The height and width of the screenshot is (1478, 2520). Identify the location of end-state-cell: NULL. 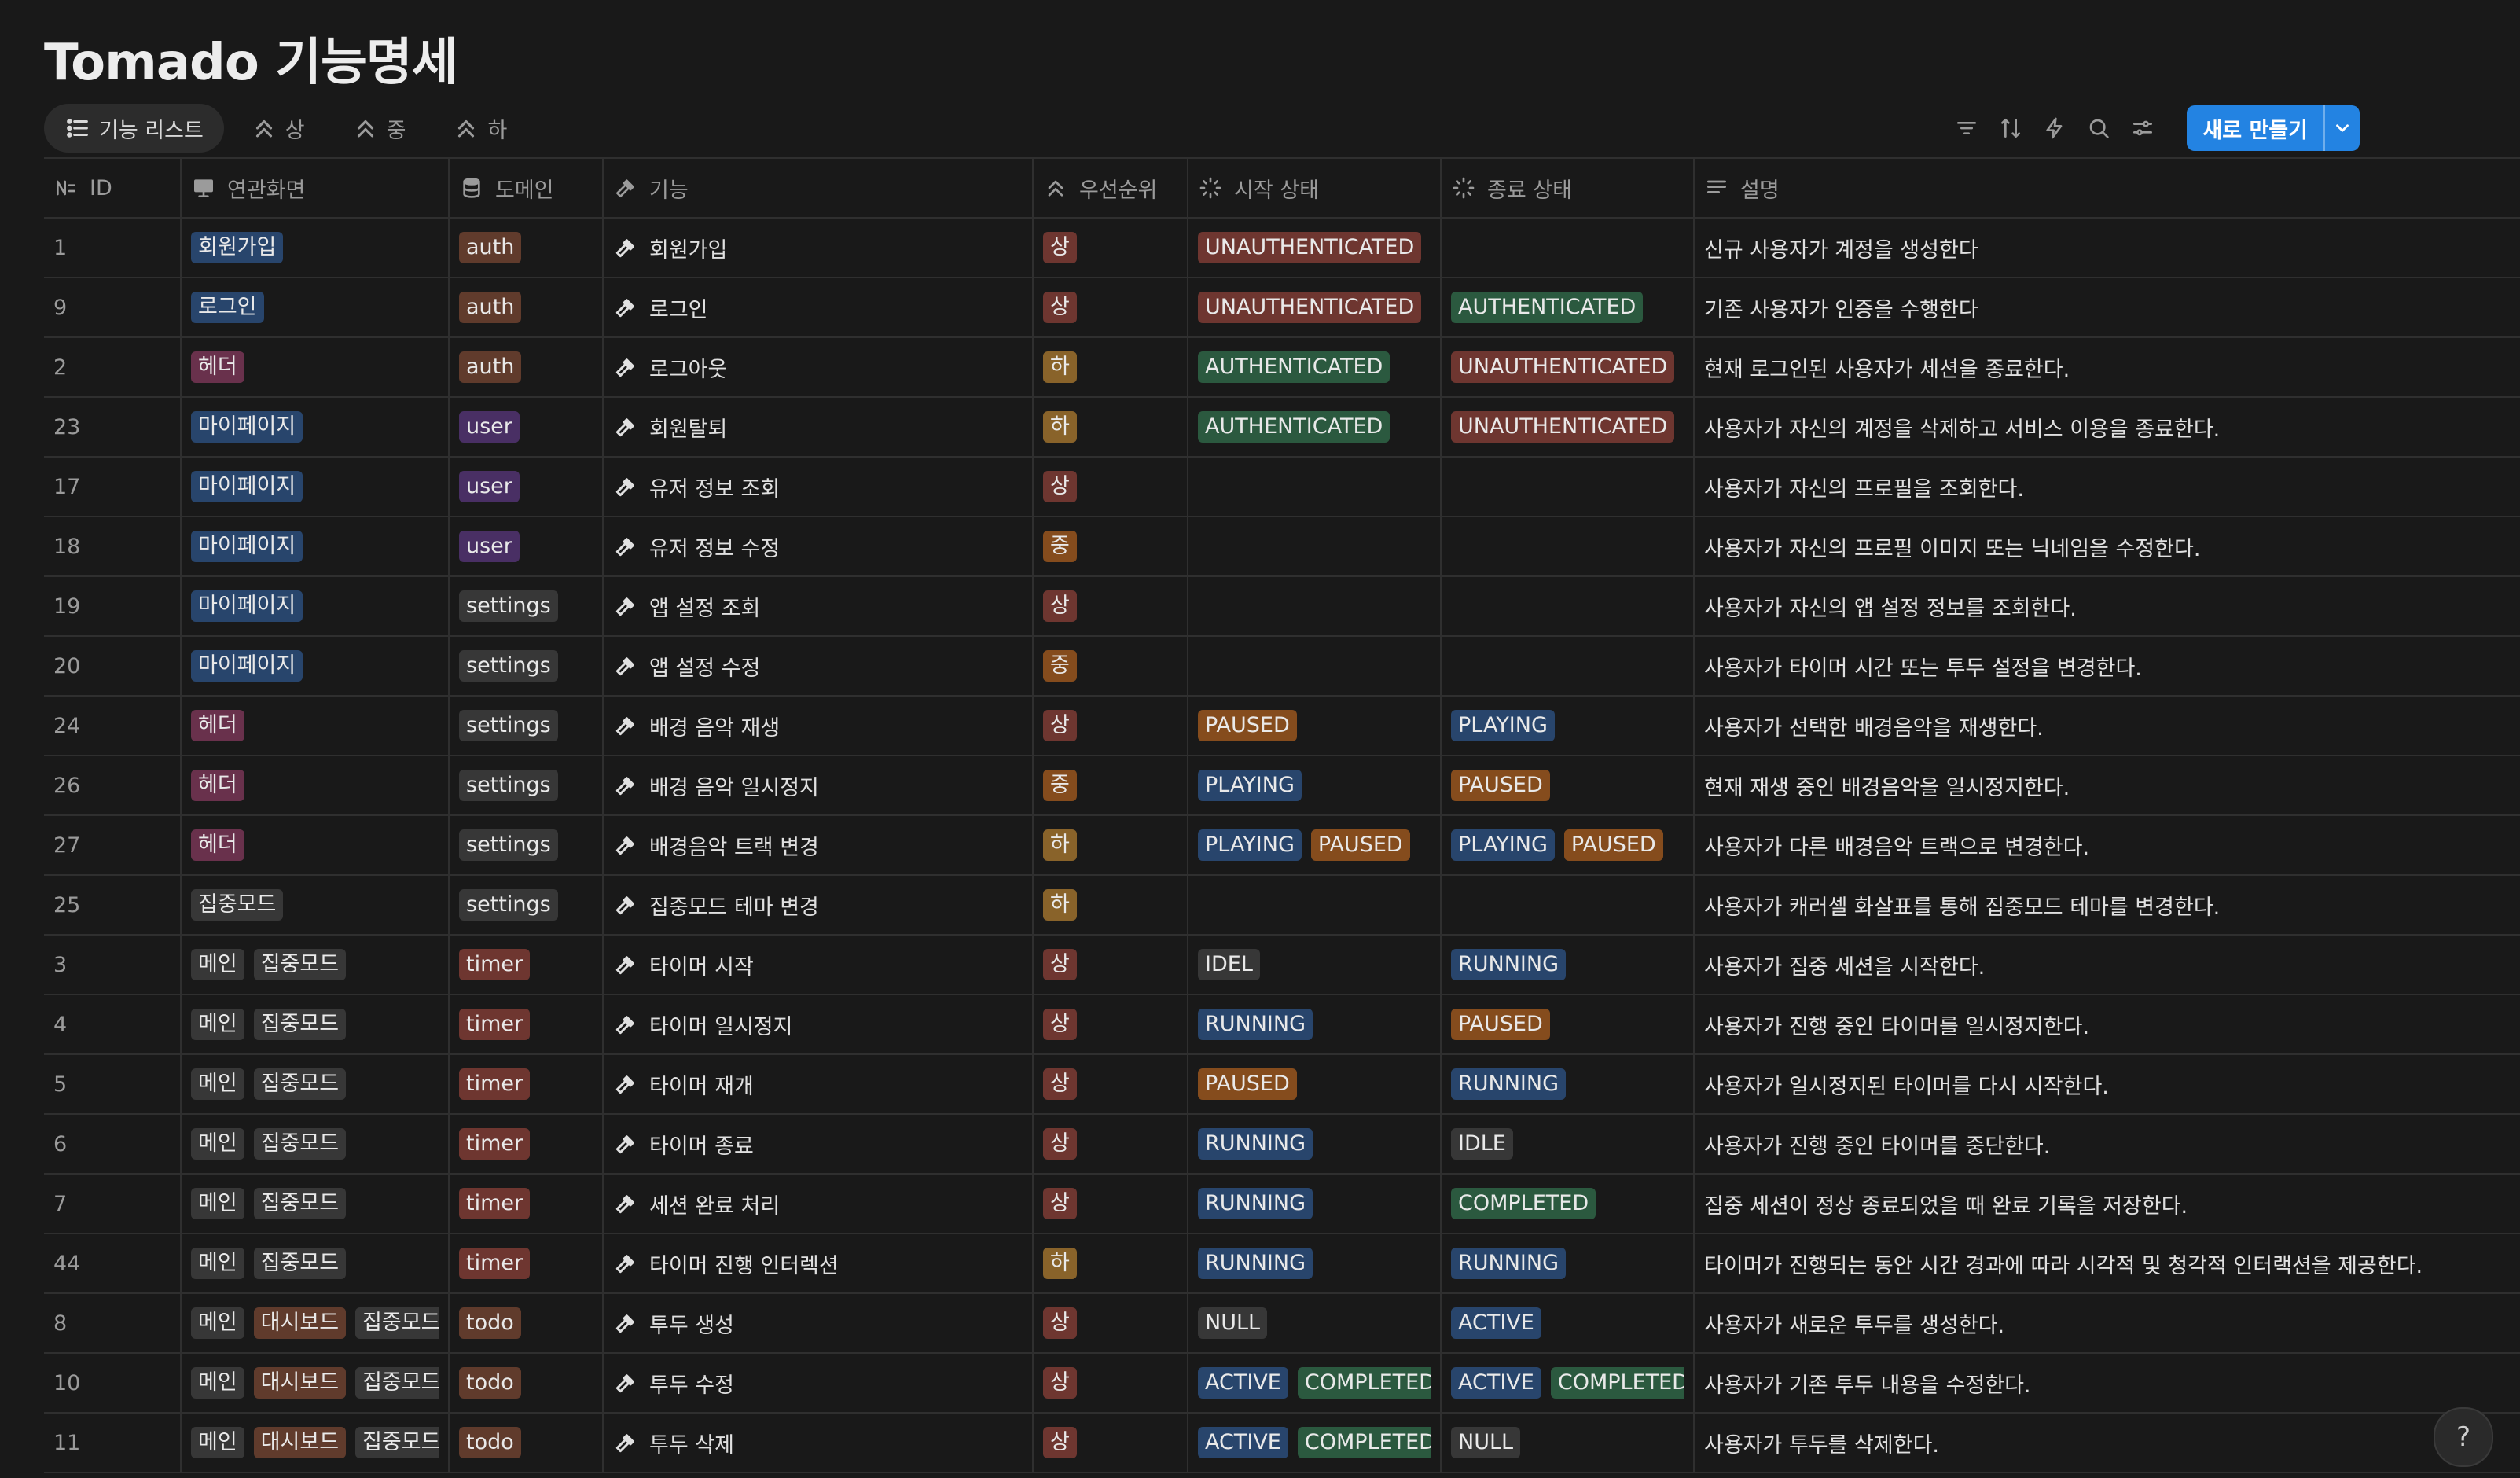
(1568, 1443).